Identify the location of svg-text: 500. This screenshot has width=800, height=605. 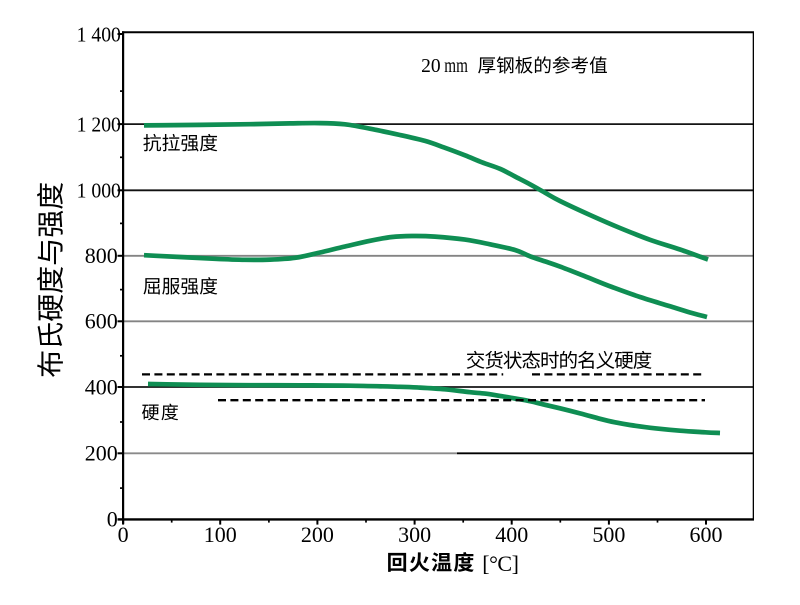
(608, 534).